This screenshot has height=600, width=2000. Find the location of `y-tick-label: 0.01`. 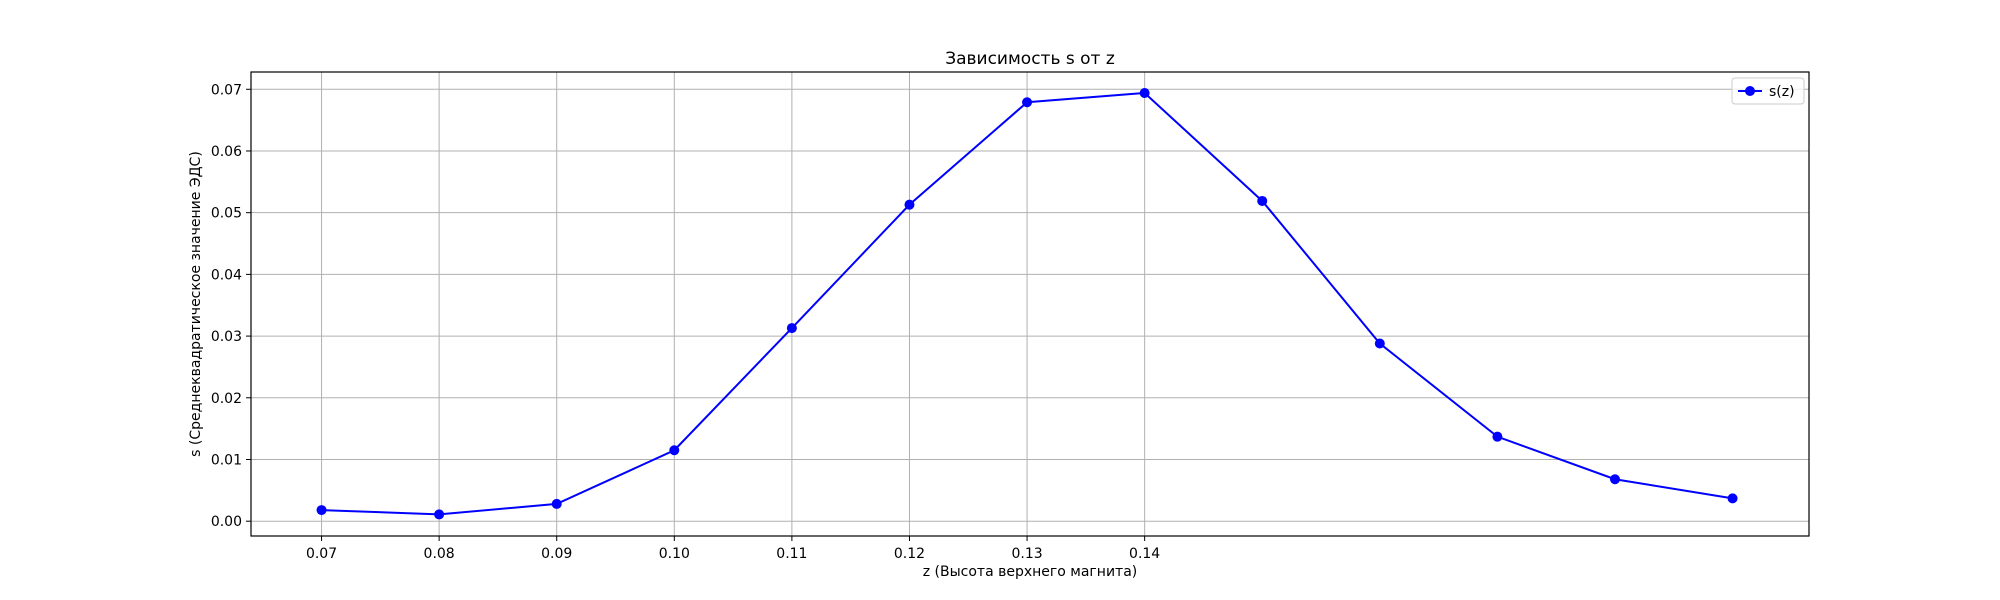

y-tick-label: 0.01 is located at coordinates (226, 460).